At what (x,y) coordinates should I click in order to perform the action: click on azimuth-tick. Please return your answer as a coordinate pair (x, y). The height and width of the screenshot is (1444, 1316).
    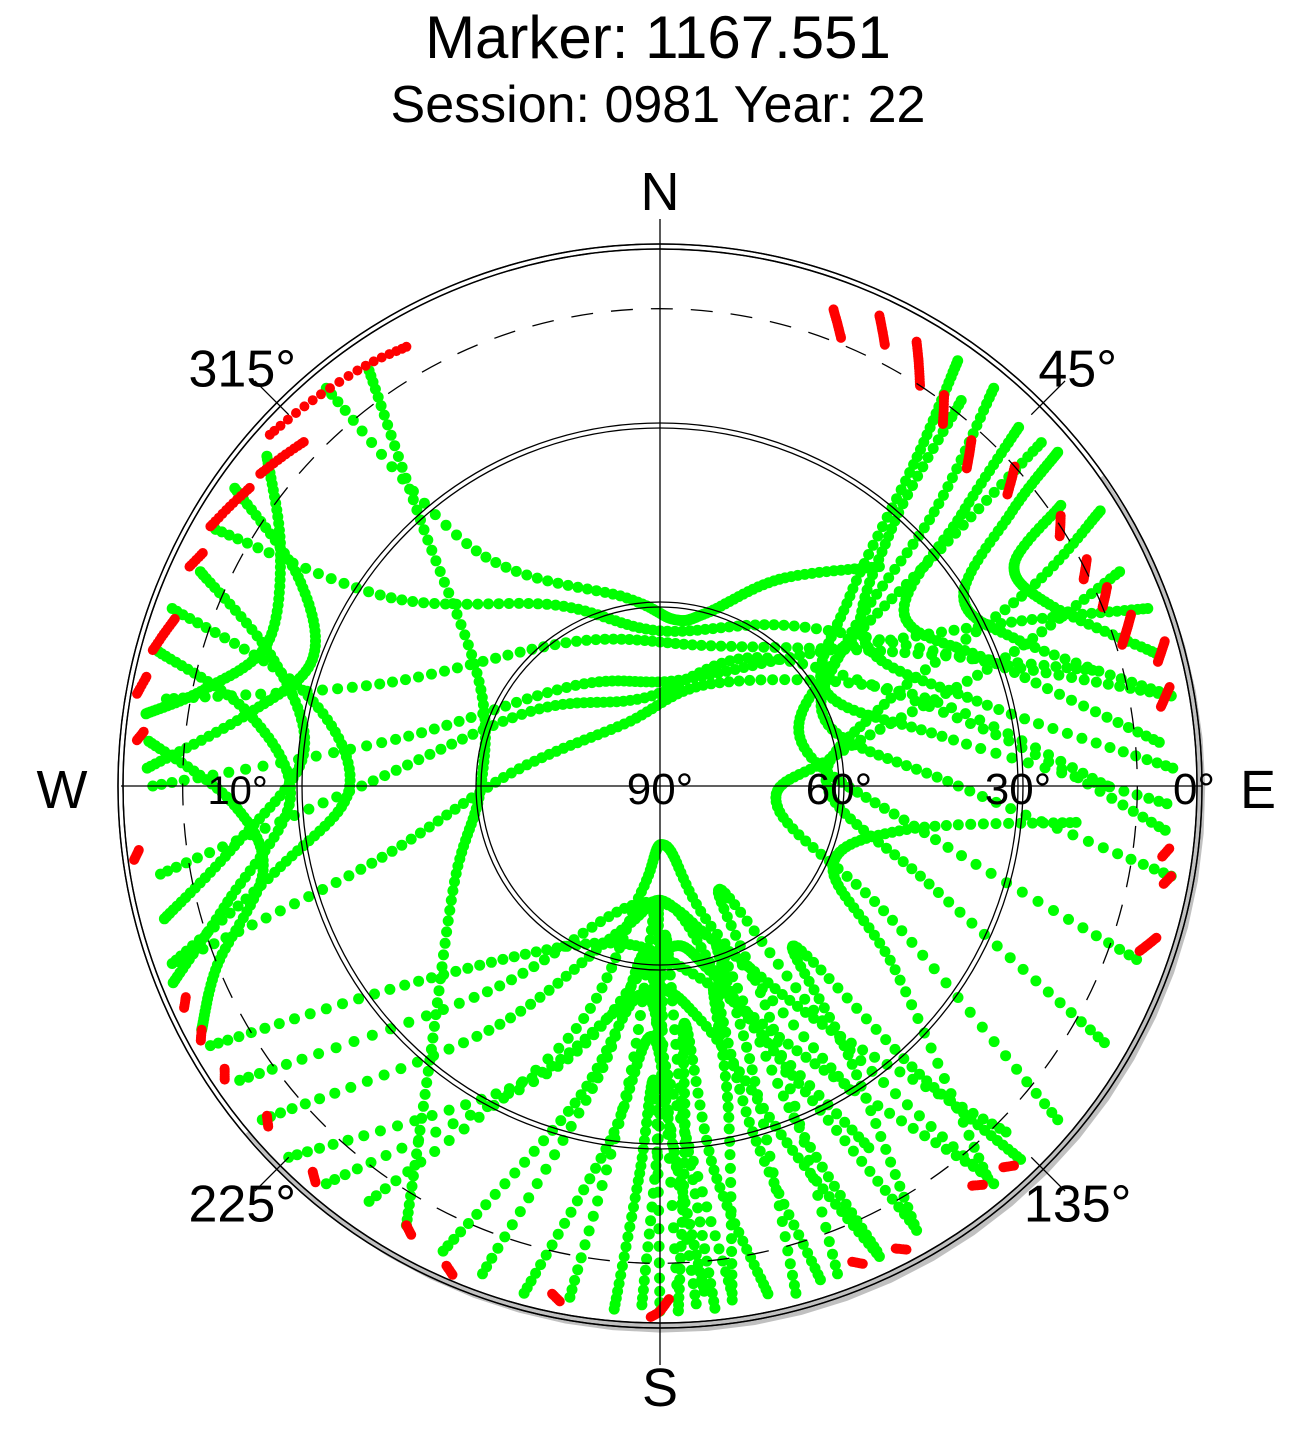
    Looking at the image, I should click on (272, 398).